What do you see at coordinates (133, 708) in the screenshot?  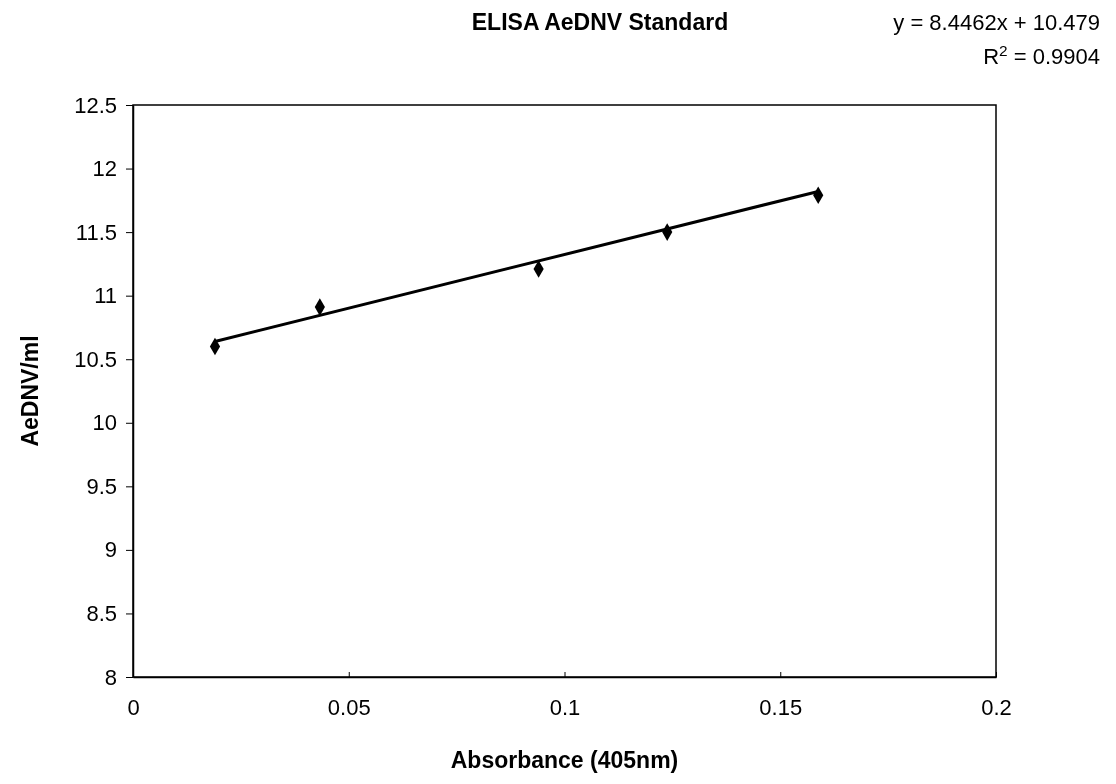 I see `x-tick-label: 0` at bounding box center [133, 708].